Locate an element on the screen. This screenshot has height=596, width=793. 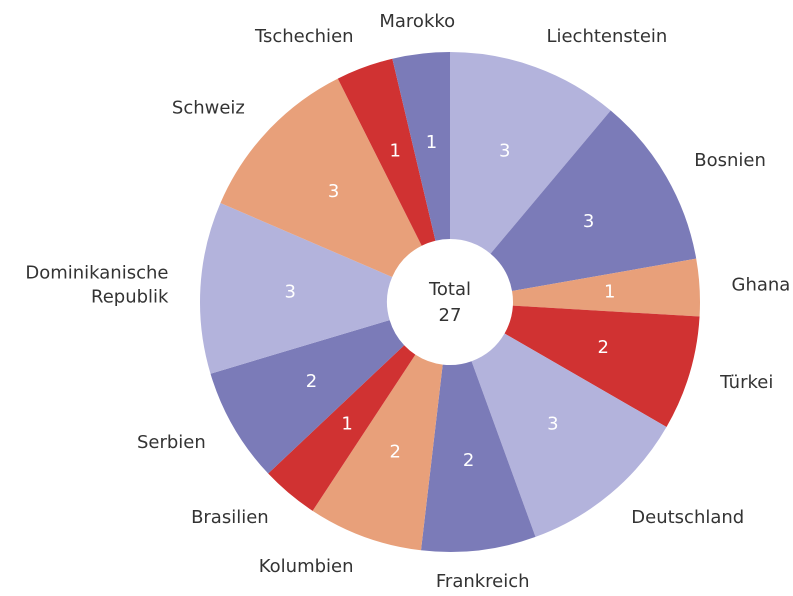
category-label: Marokko is located at coordinates (417, 21).